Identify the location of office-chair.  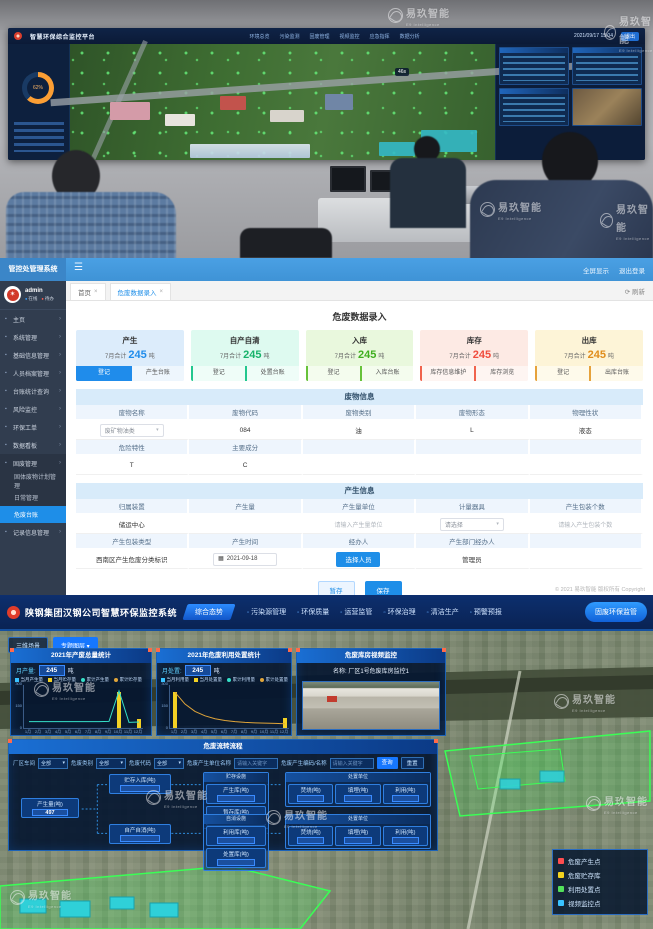
(286, 243).